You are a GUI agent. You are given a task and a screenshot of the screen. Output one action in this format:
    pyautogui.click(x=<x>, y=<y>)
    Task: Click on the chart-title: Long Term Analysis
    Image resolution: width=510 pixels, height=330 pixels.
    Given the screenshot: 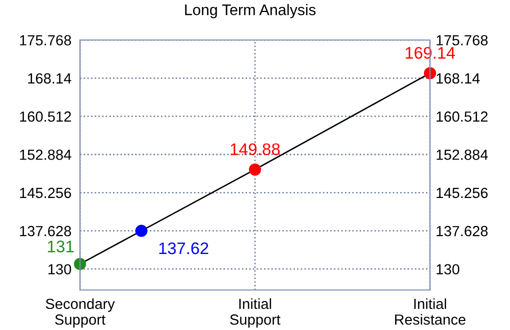 What is the action you would take?
    pyautogui.click(x=250, y=11)
    